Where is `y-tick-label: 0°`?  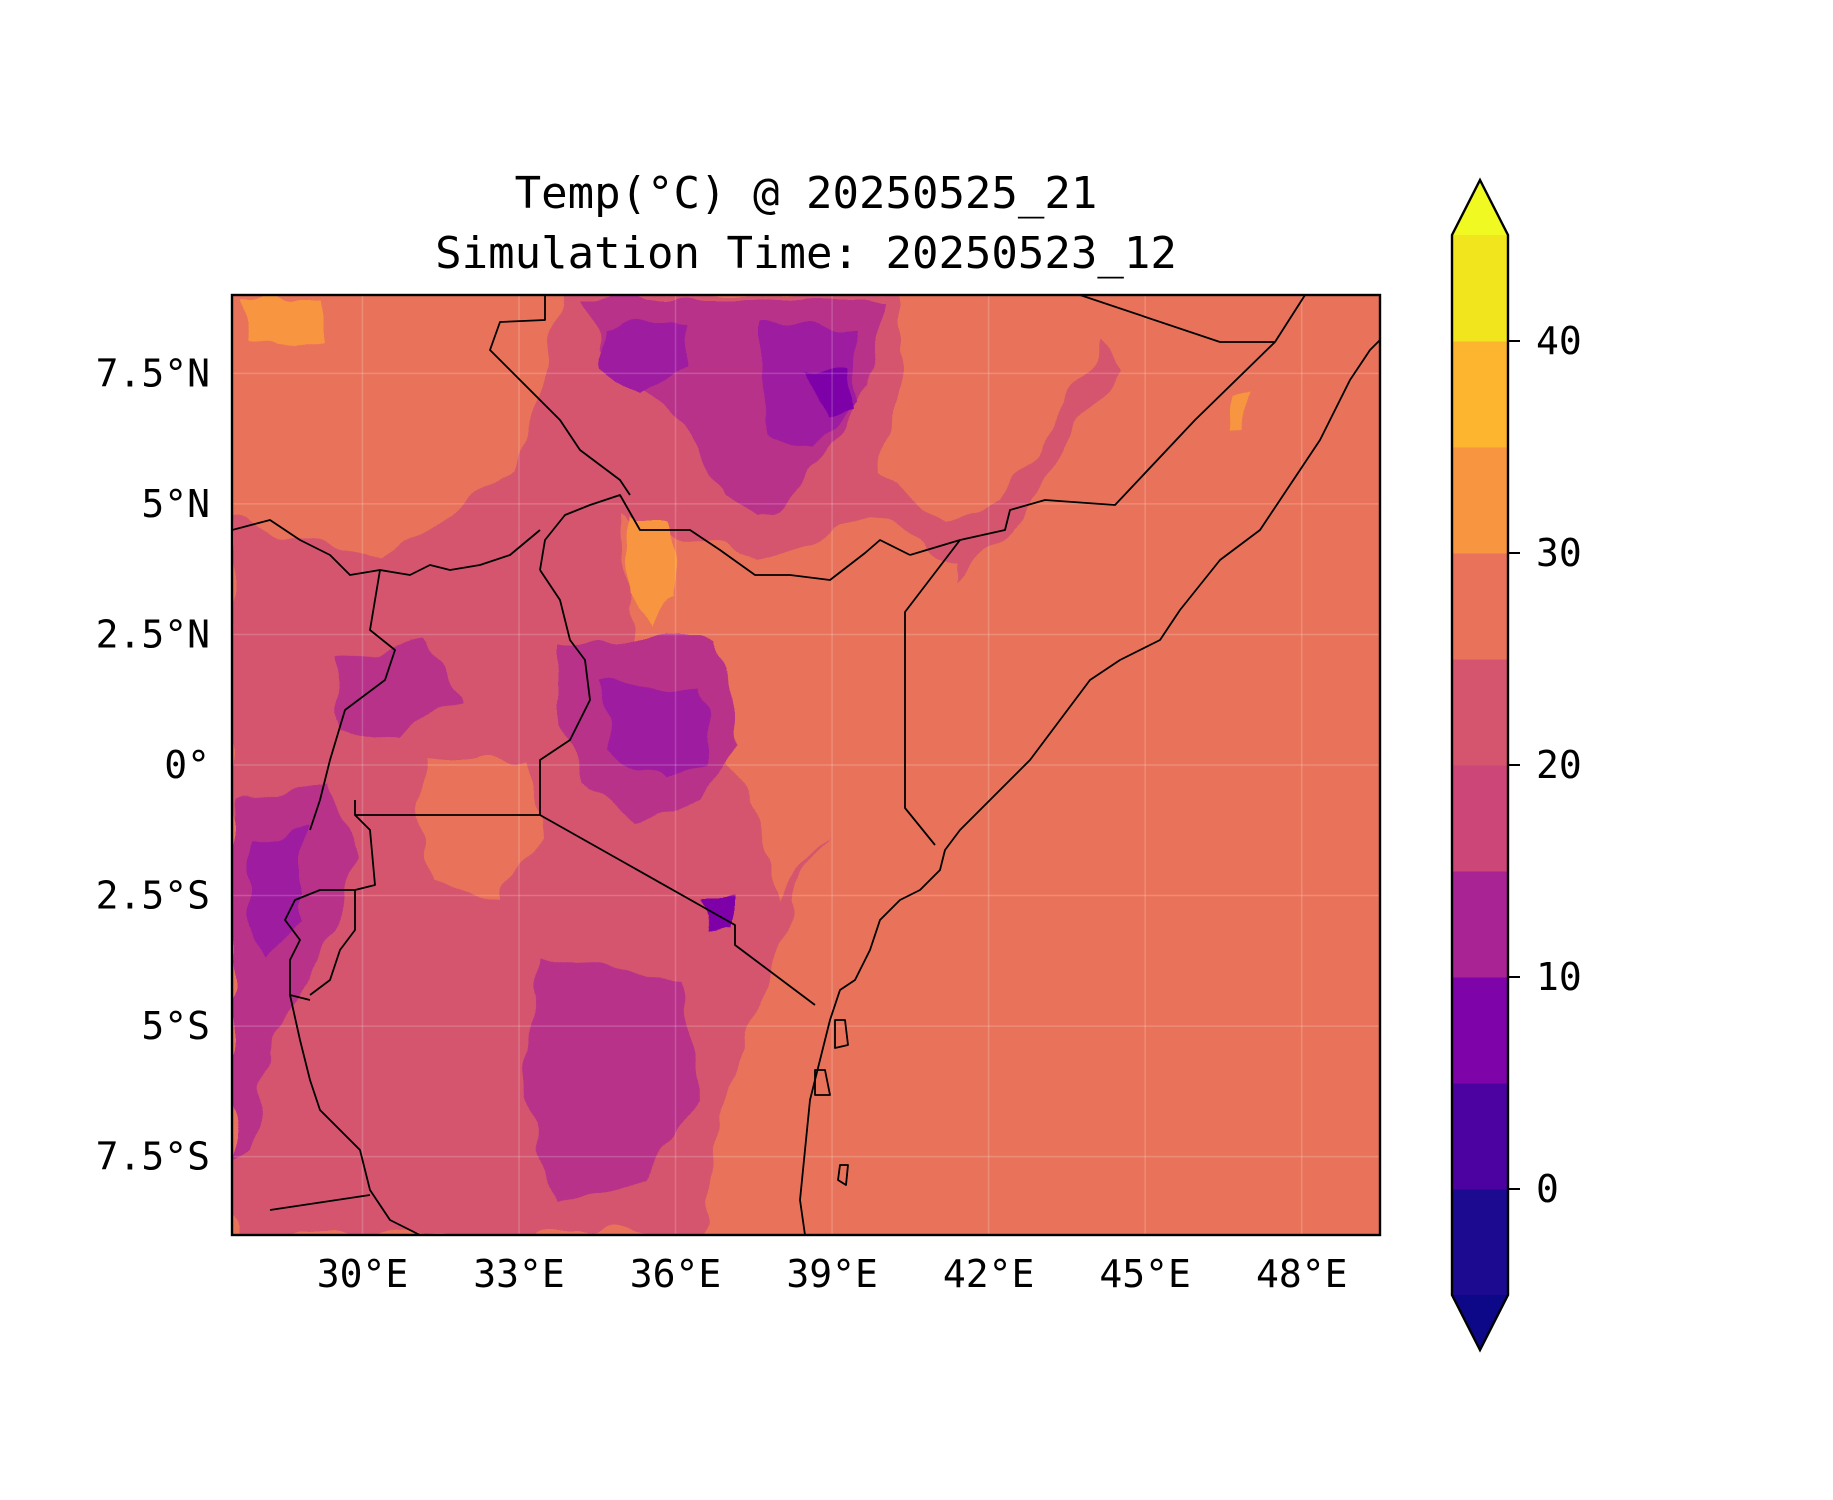 y-tick-label: 0° is located at coordinates (187, 765).